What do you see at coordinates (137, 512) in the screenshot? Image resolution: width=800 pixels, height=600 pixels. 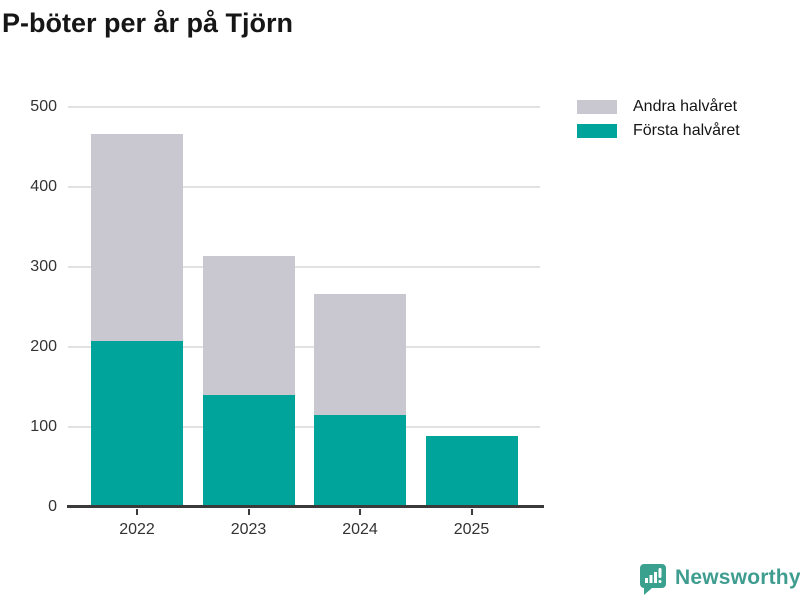 I see `x-axis-tick-2022` at bounding box center [137, 512].